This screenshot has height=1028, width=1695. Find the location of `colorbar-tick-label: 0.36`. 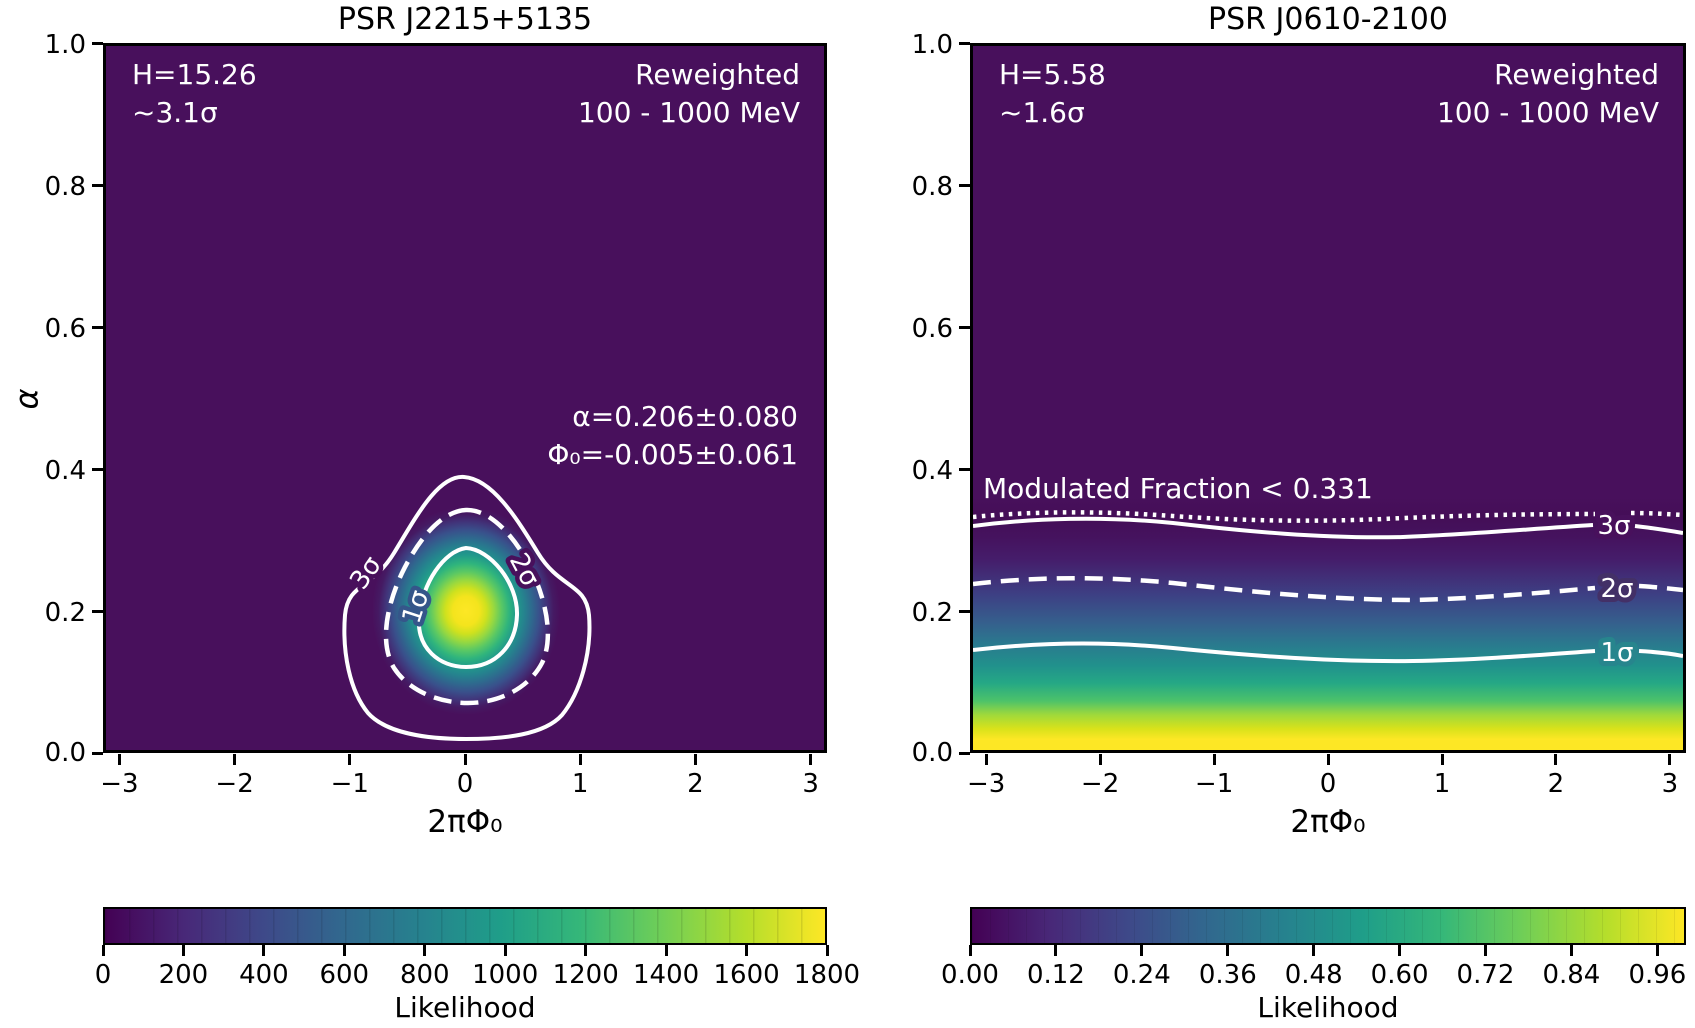

colorbar-tick-label: 0.36 is located at coordinates (1227, 975).